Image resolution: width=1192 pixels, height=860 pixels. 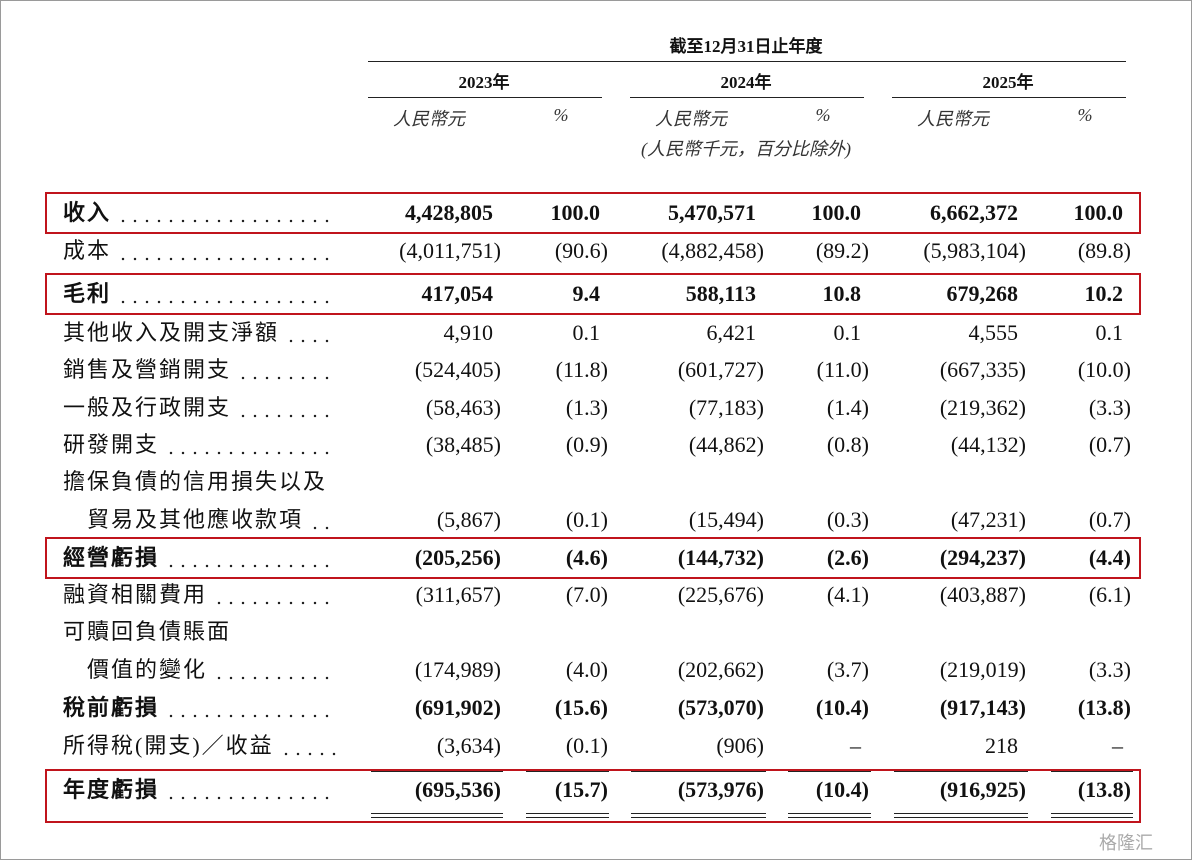 What do you see at coordinates (1104, 369) in the screenshot?
I see `cell: (10.0)` at bounding box center [1104, 369].